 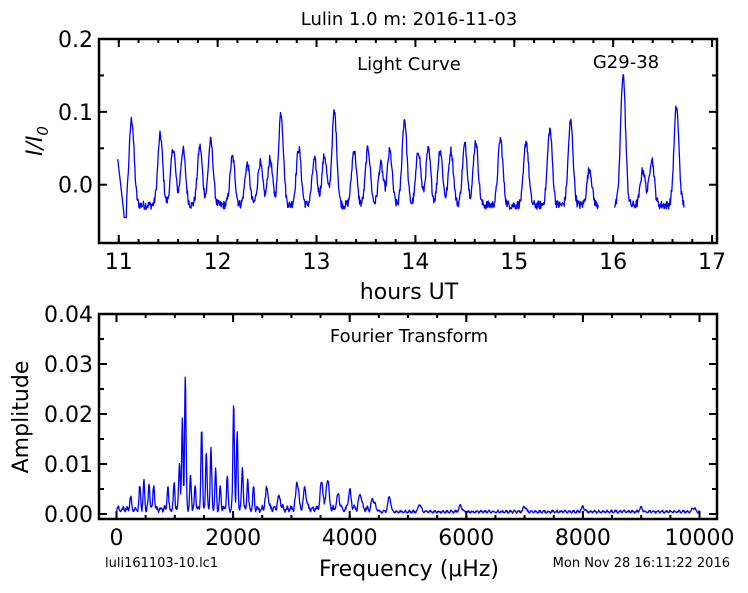 What do you see at coordinates (35, 146) in the screenshot?
I see `ylabel-numerator: I/I` at bounding box center [35, 146].